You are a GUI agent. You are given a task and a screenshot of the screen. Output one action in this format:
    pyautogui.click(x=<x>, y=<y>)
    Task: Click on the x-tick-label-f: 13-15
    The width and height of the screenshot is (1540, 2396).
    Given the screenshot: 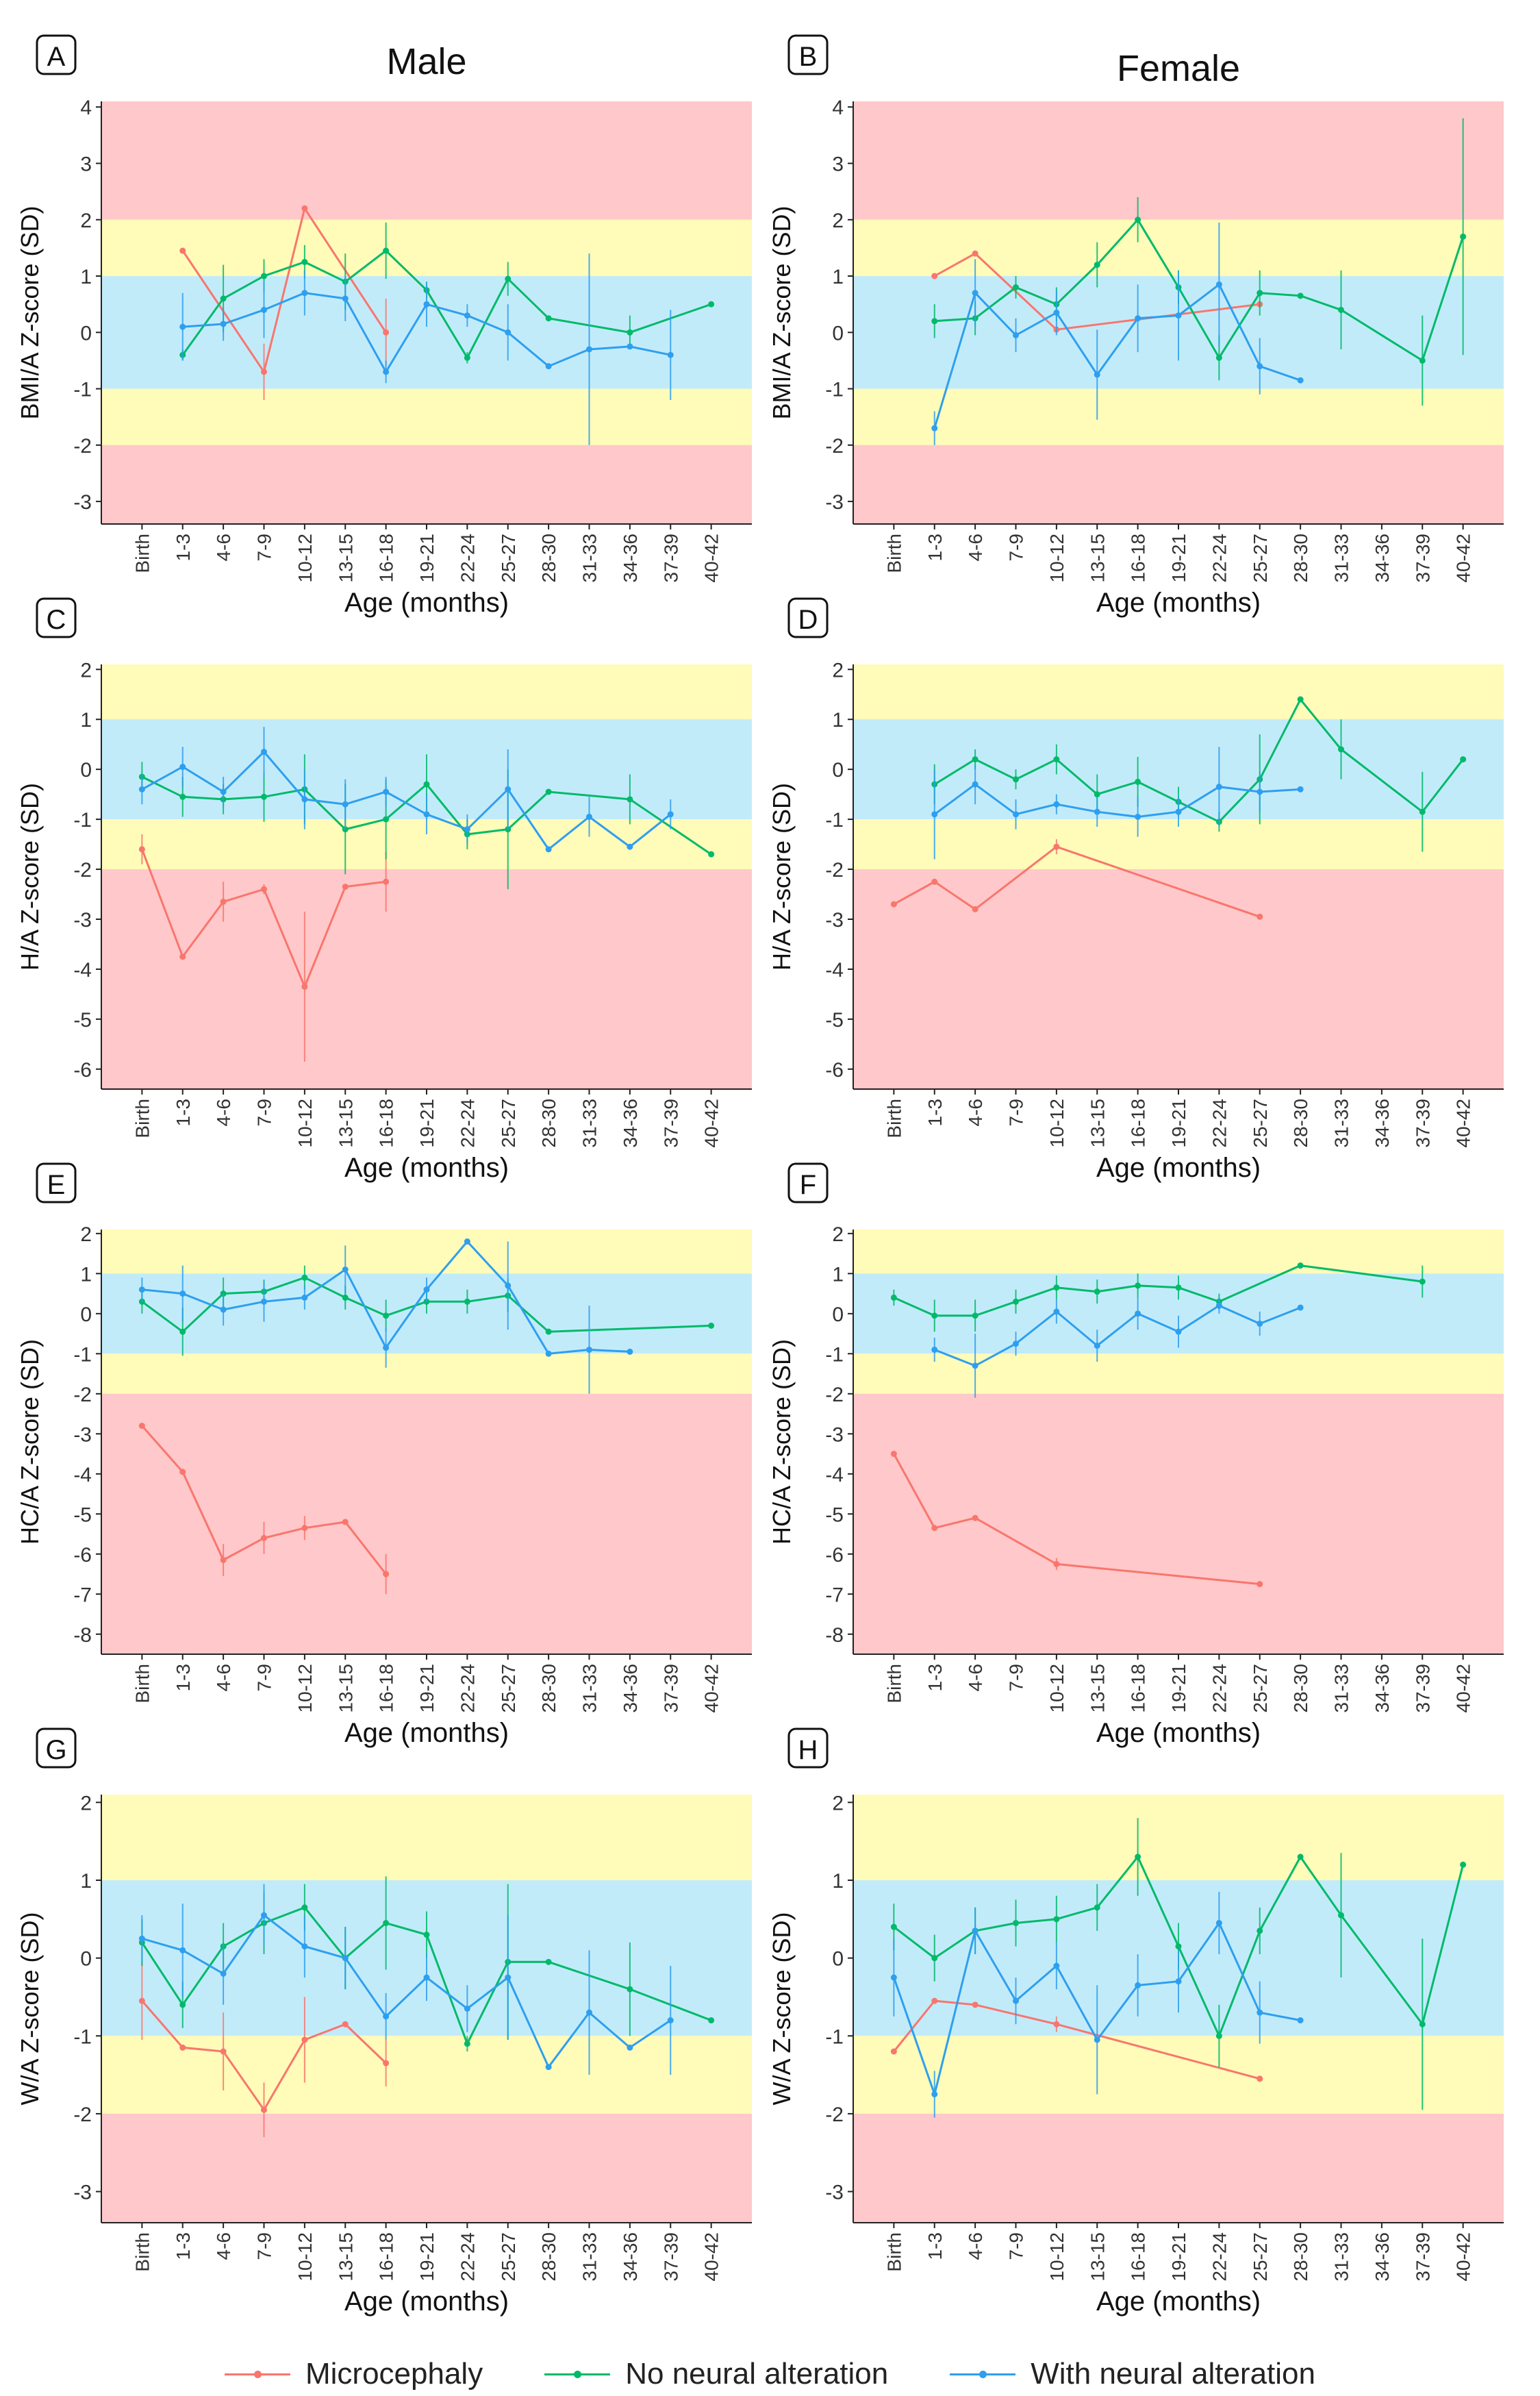 What is the action you would take?
    pyautogui.click(x=1097, y=1688)
    